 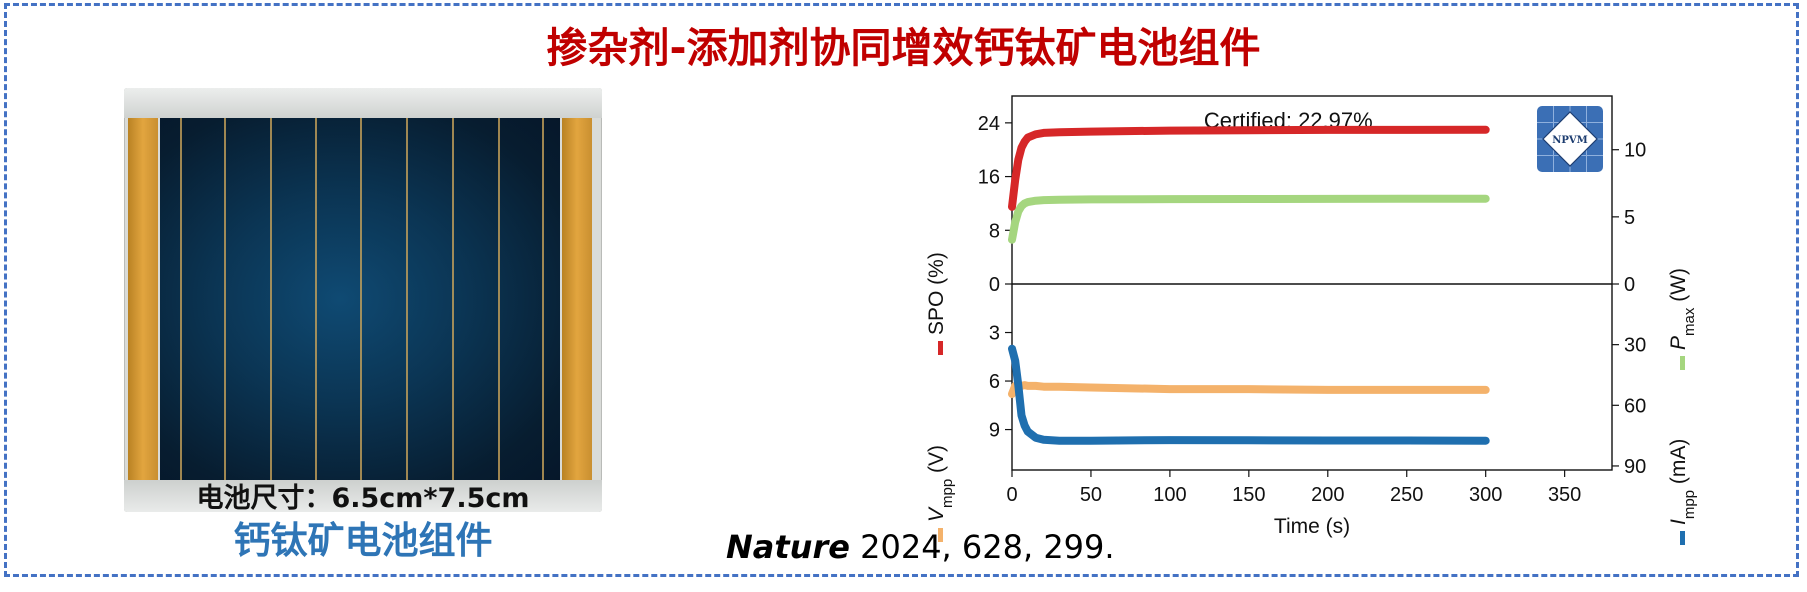 I want to click on perovskite-cell-area, so click(x=360, y=299).